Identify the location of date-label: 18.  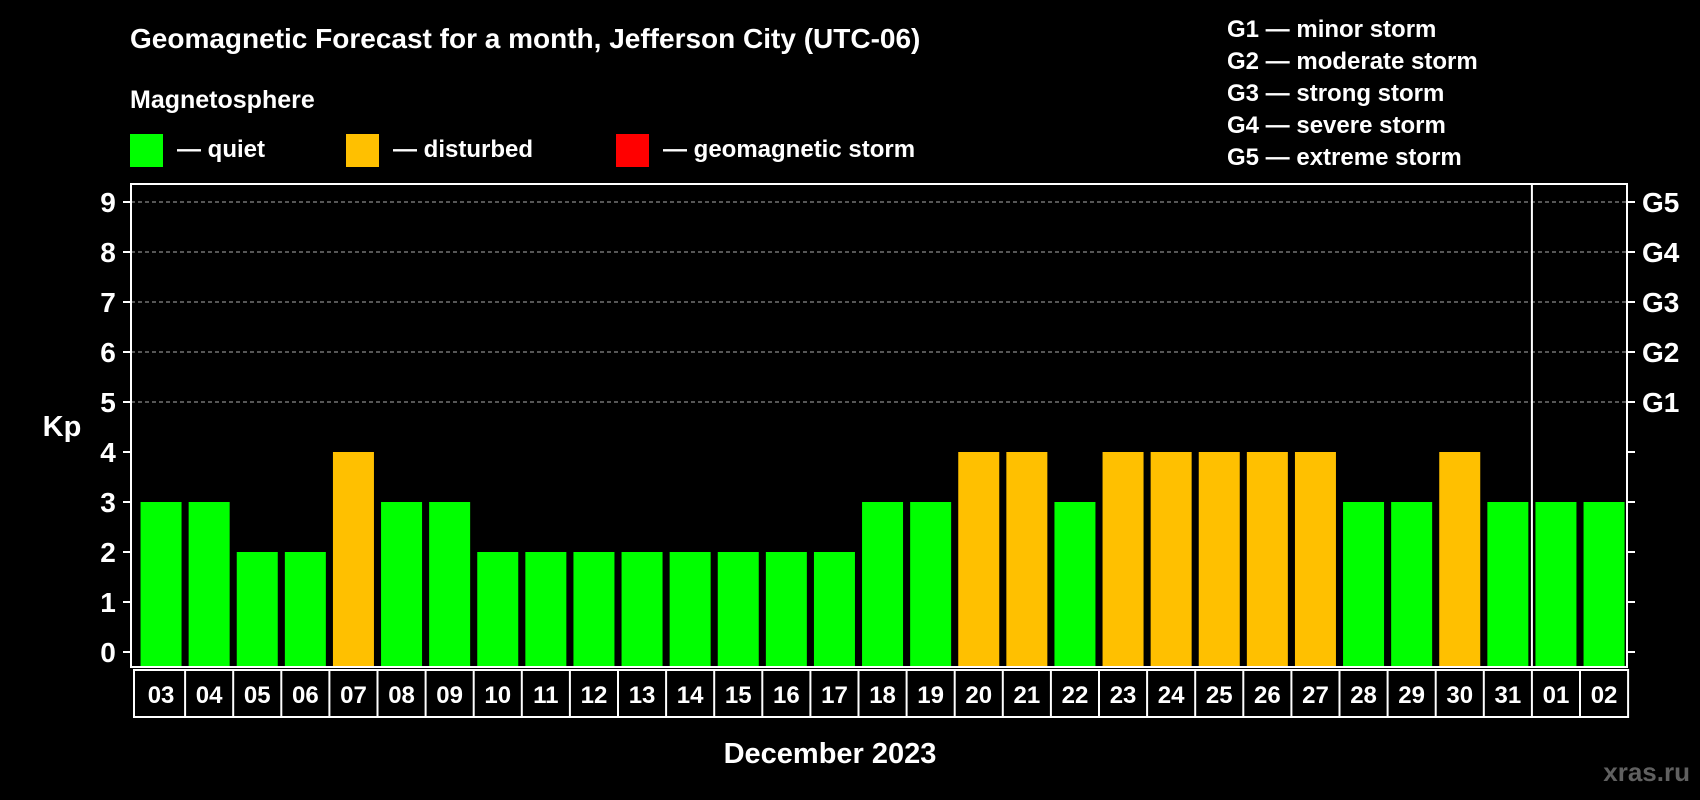
(882, 695).